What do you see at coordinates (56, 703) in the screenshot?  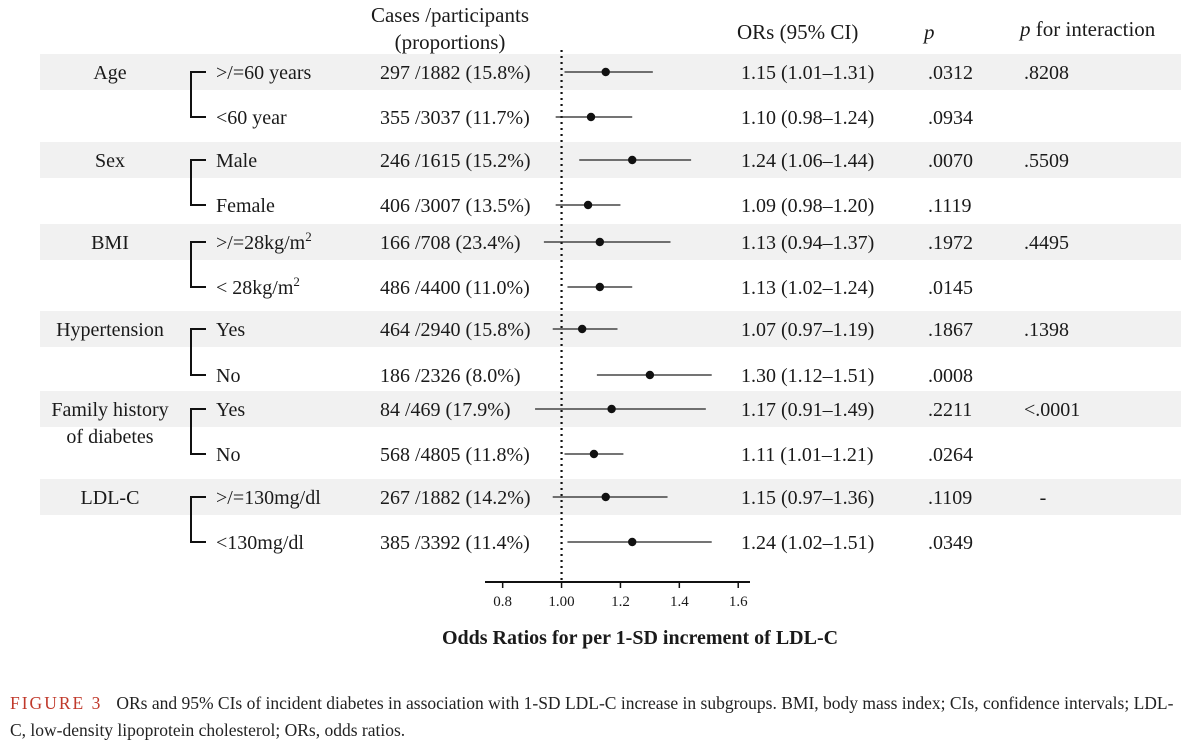 I see `figure-label: FIGURE 3` at bounding box center [56, 703].